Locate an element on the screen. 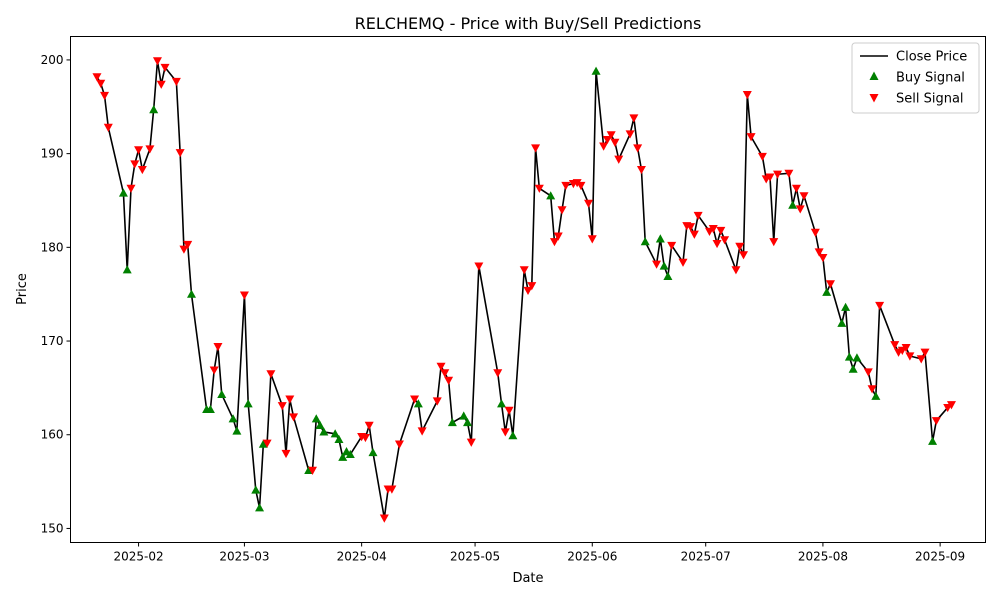 The height and width of the screenshot is (600, 1000). legend-box is located at coordinates (915, 78).